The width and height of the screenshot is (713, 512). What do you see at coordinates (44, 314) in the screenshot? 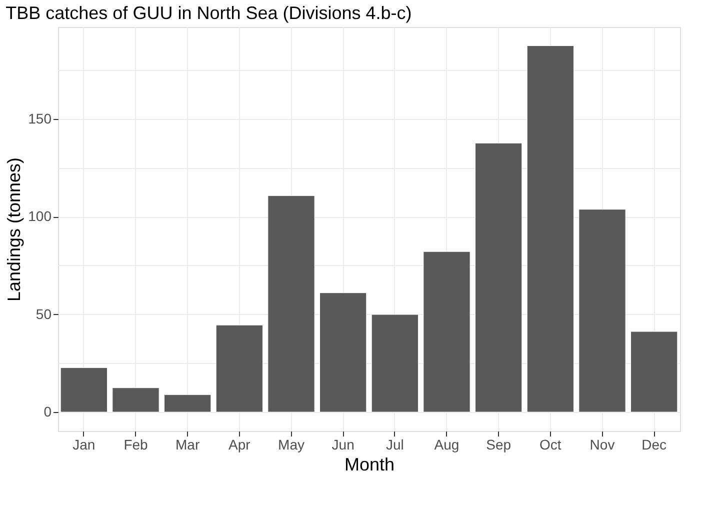
I see `y-tick-label: 50` at bounding box center [44, 314].